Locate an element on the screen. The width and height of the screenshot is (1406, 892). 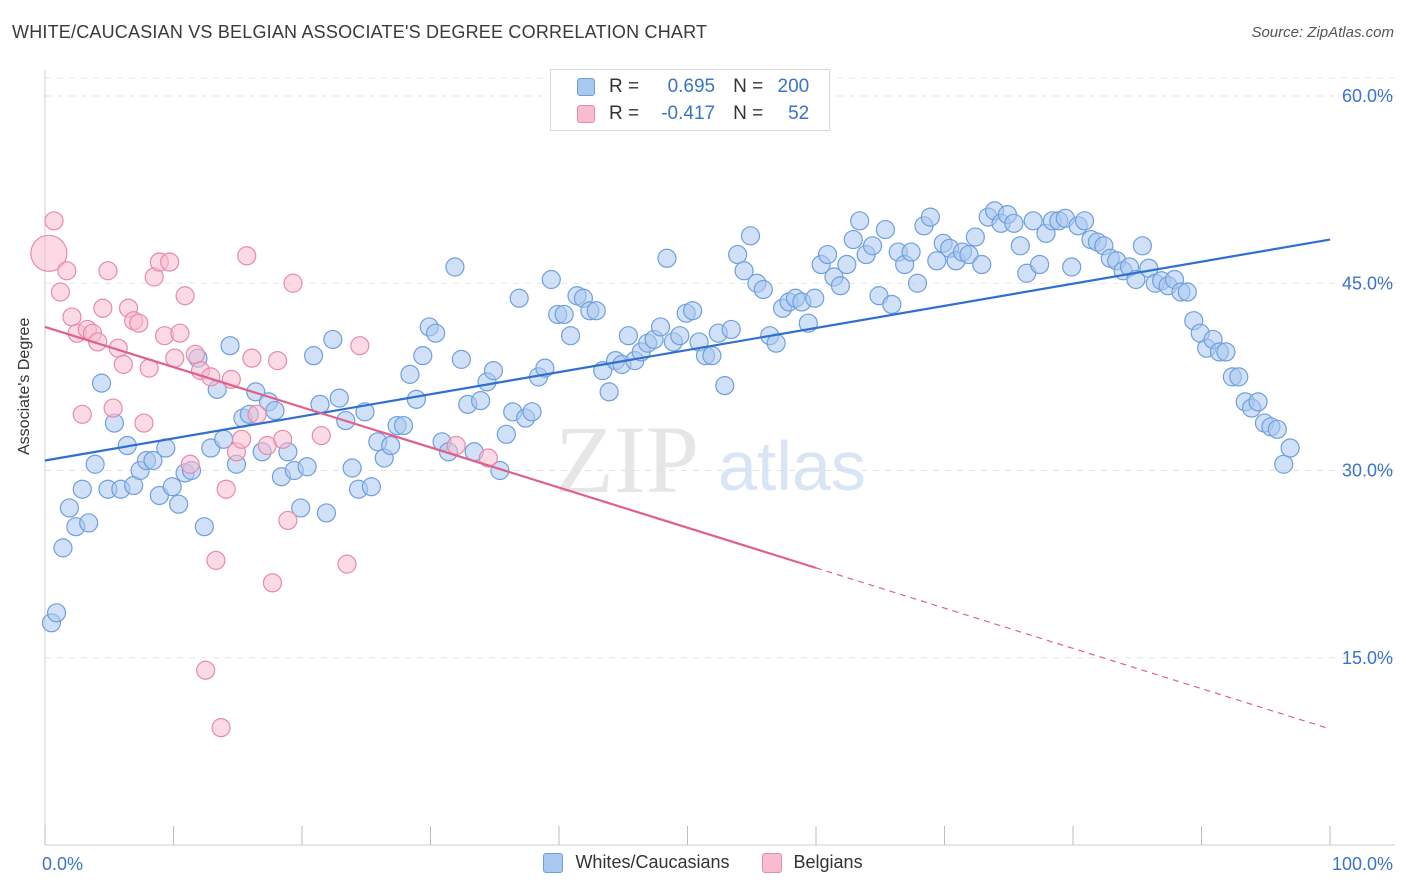
legend-r-value: -0.417 is located at coordinates (688, 113).